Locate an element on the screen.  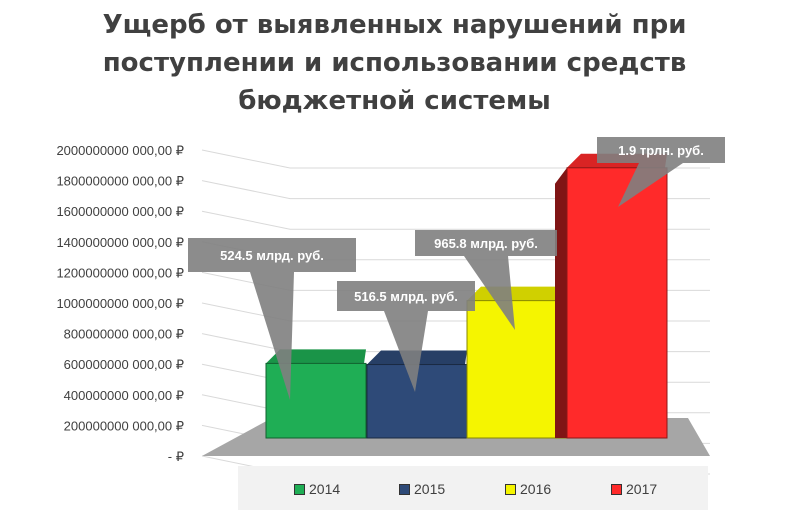
legend-item-2017: 2017 is located at coordinates (634, 489).